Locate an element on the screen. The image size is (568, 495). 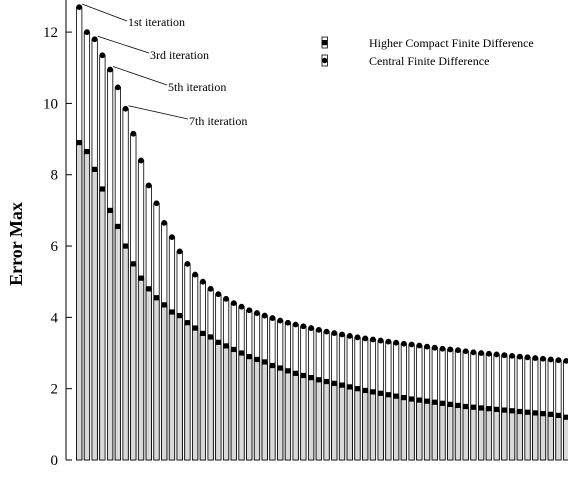
legend-swatch-compact is located at coordinates (324, 42).